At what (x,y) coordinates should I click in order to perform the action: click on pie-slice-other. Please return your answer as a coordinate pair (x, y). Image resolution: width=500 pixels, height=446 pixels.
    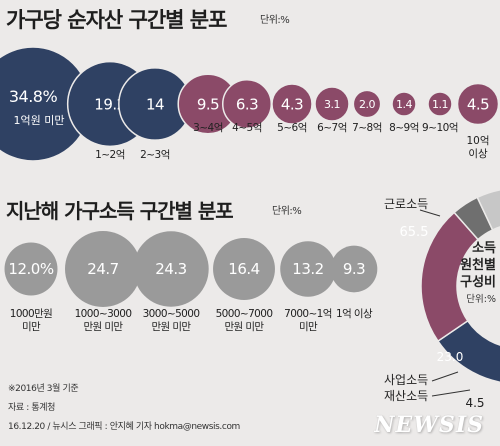
    Looking at the image, I should click on (488, 210).